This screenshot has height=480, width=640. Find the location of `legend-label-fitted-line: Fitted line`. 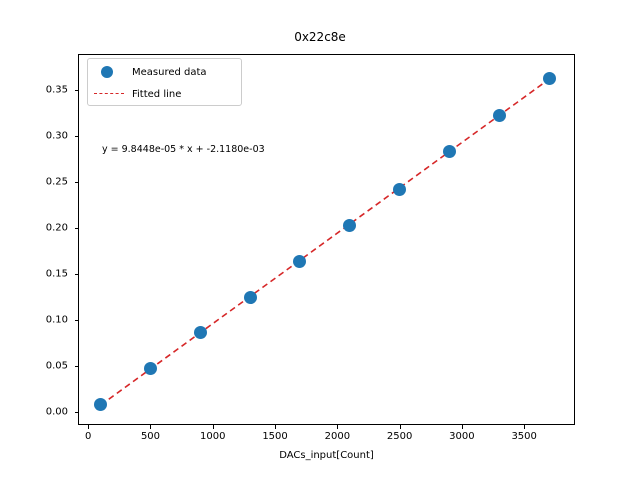

legend-label-fitted-line: Fitted line is located at coordinates (157, 94).